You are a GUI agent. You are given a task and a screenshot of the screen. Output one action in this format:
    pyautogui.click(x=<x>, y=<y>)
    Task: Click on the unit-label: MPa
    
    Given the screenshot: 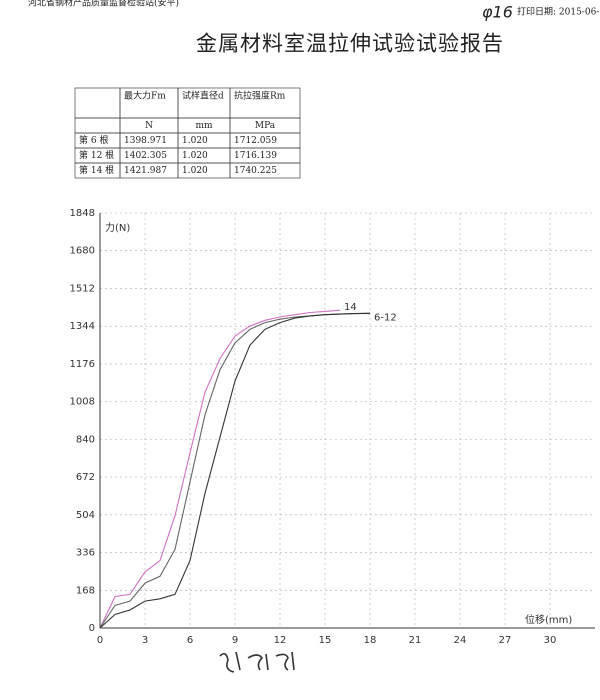 What is the action you would take?
    pyautogui.click(x=265, y=126)
    